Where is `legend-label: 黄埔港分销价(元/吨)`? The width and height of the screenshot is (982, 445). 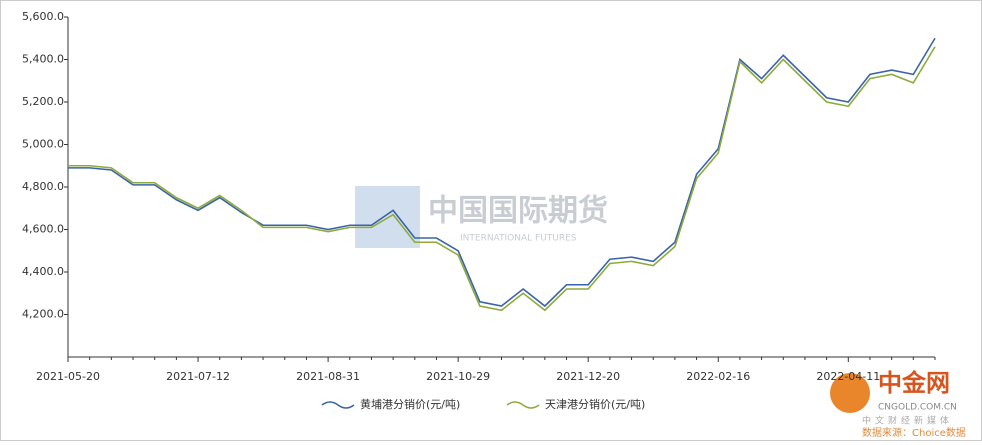 legend-label: 黄埔港分销价(元/吨) is located at coordinates (410, 404).